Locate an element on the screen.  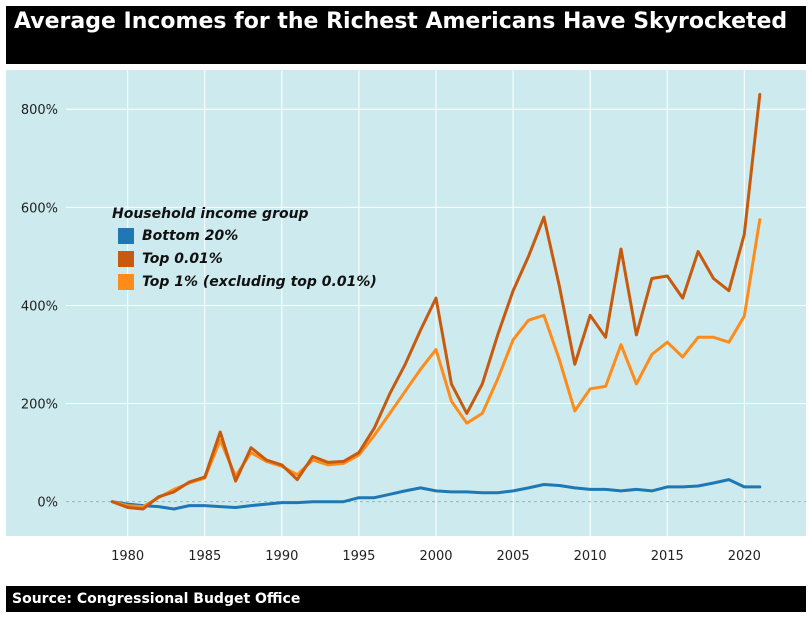
source-text: Source: Congressional Budget Office is located at coordinates (156, 599).